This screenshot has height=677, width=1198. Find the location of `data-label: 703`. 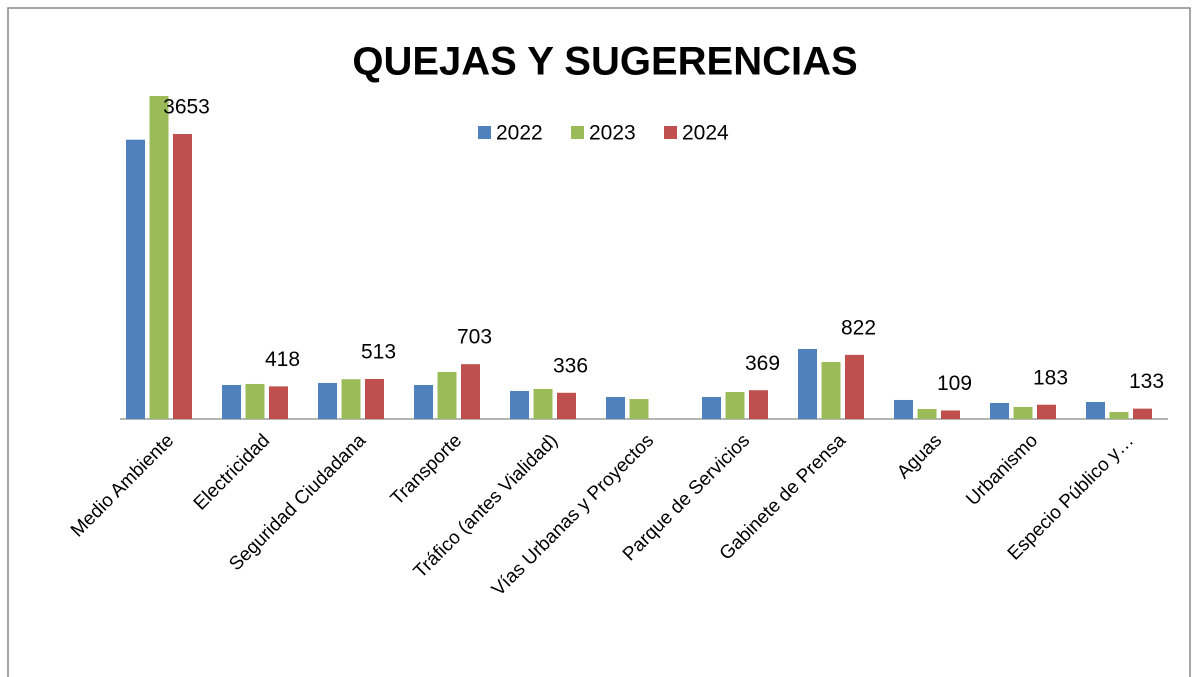

data-label: 703 is located at coordinates (474, 337).